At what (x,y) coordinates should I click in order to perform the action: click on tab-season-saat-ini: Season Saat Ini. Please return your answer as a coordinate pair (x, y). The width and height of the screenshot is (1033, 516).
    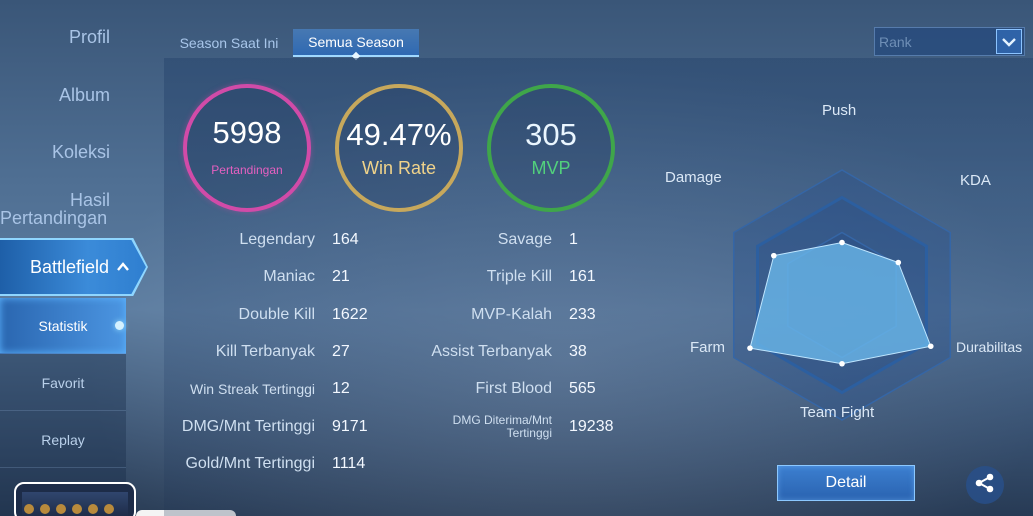
    Looking at the image, I should click on (229, 43).